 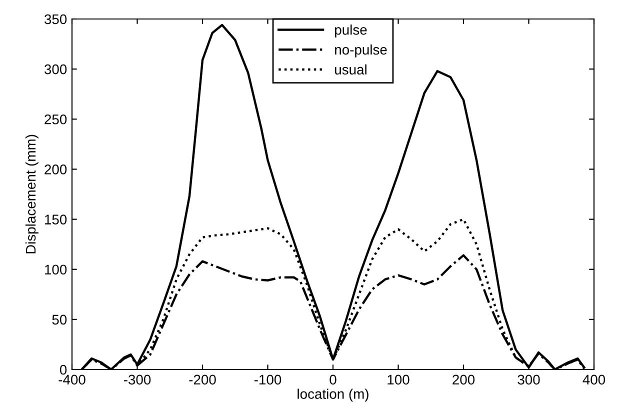 I want to click on x-tick-label: 300, so click(x=529, y=379).